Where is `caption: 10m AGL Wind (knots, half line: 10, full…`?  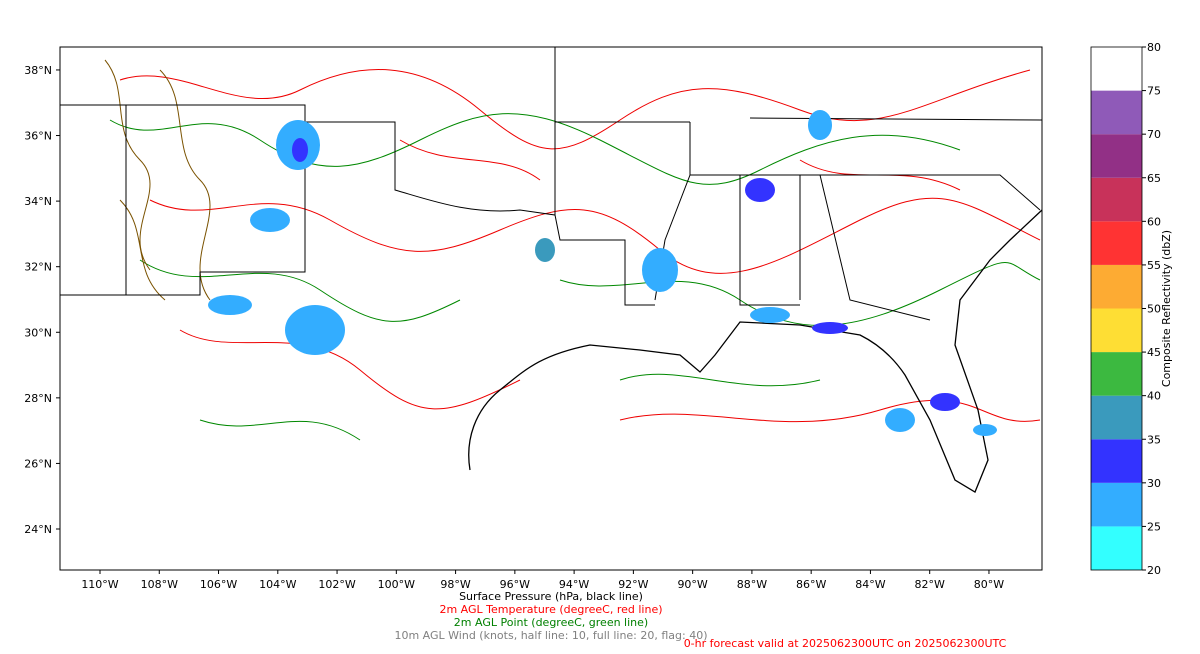
caption: 10m AGL Wind (knots, half line: 10, full… is located at coordinates (550, 635).